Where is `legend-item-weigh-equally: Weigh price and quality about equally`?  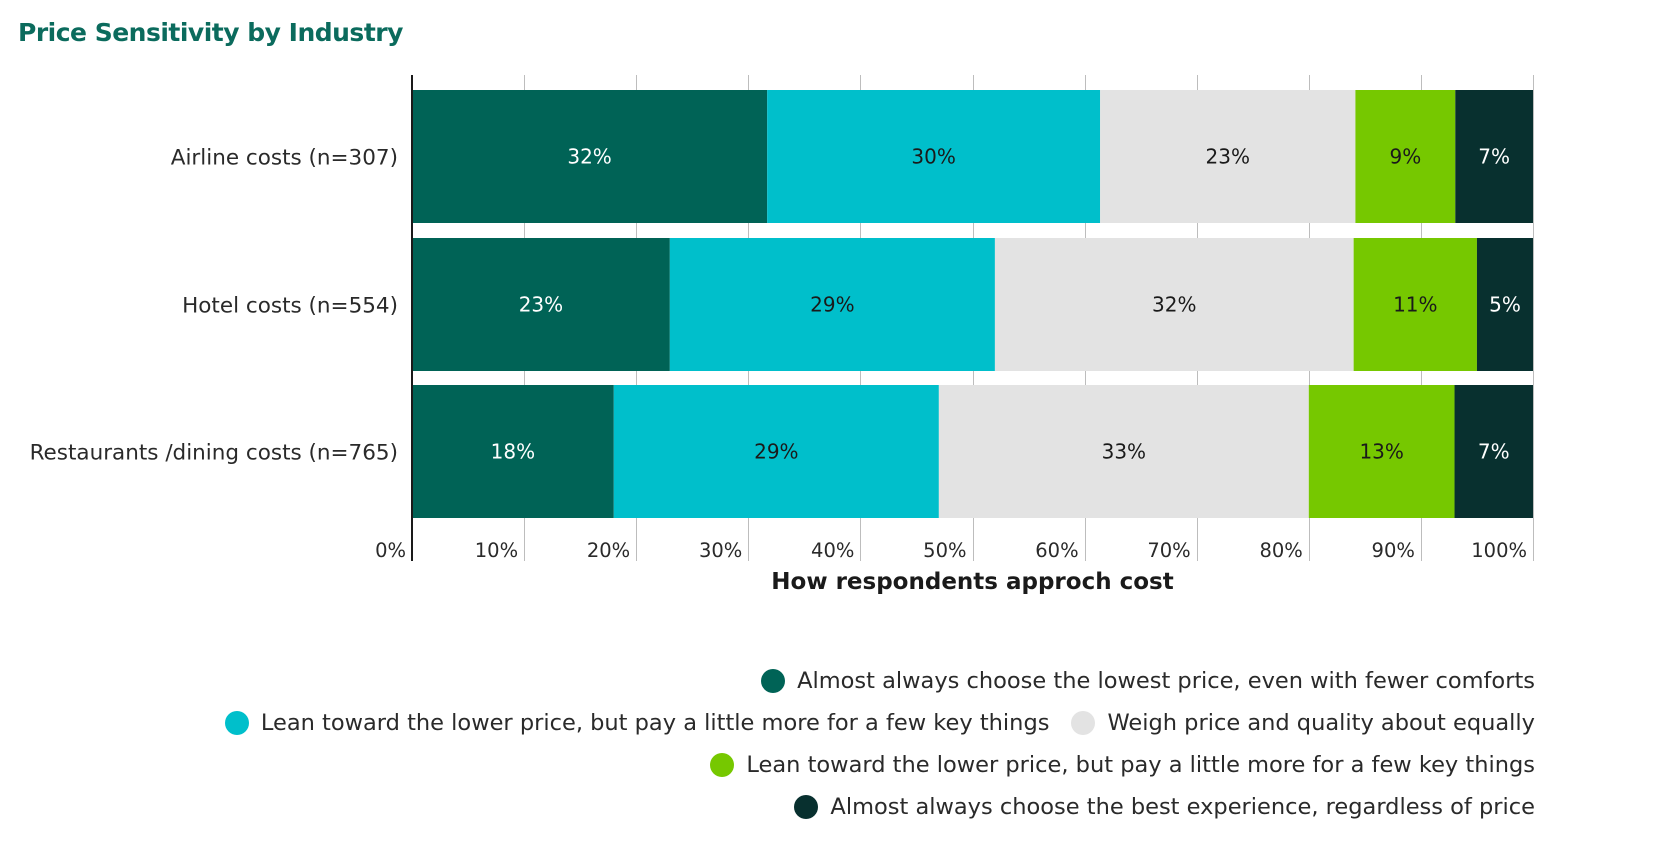 legend-item-weigh-equally: Weigh price and quality about equally is located at coordinates (1303, 723).